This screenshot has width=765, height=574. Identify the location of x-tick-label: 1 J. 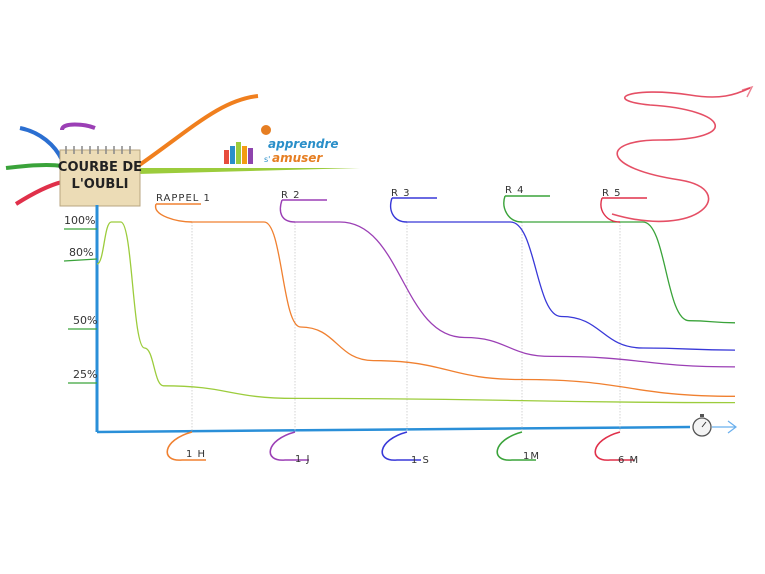
(303, 459).